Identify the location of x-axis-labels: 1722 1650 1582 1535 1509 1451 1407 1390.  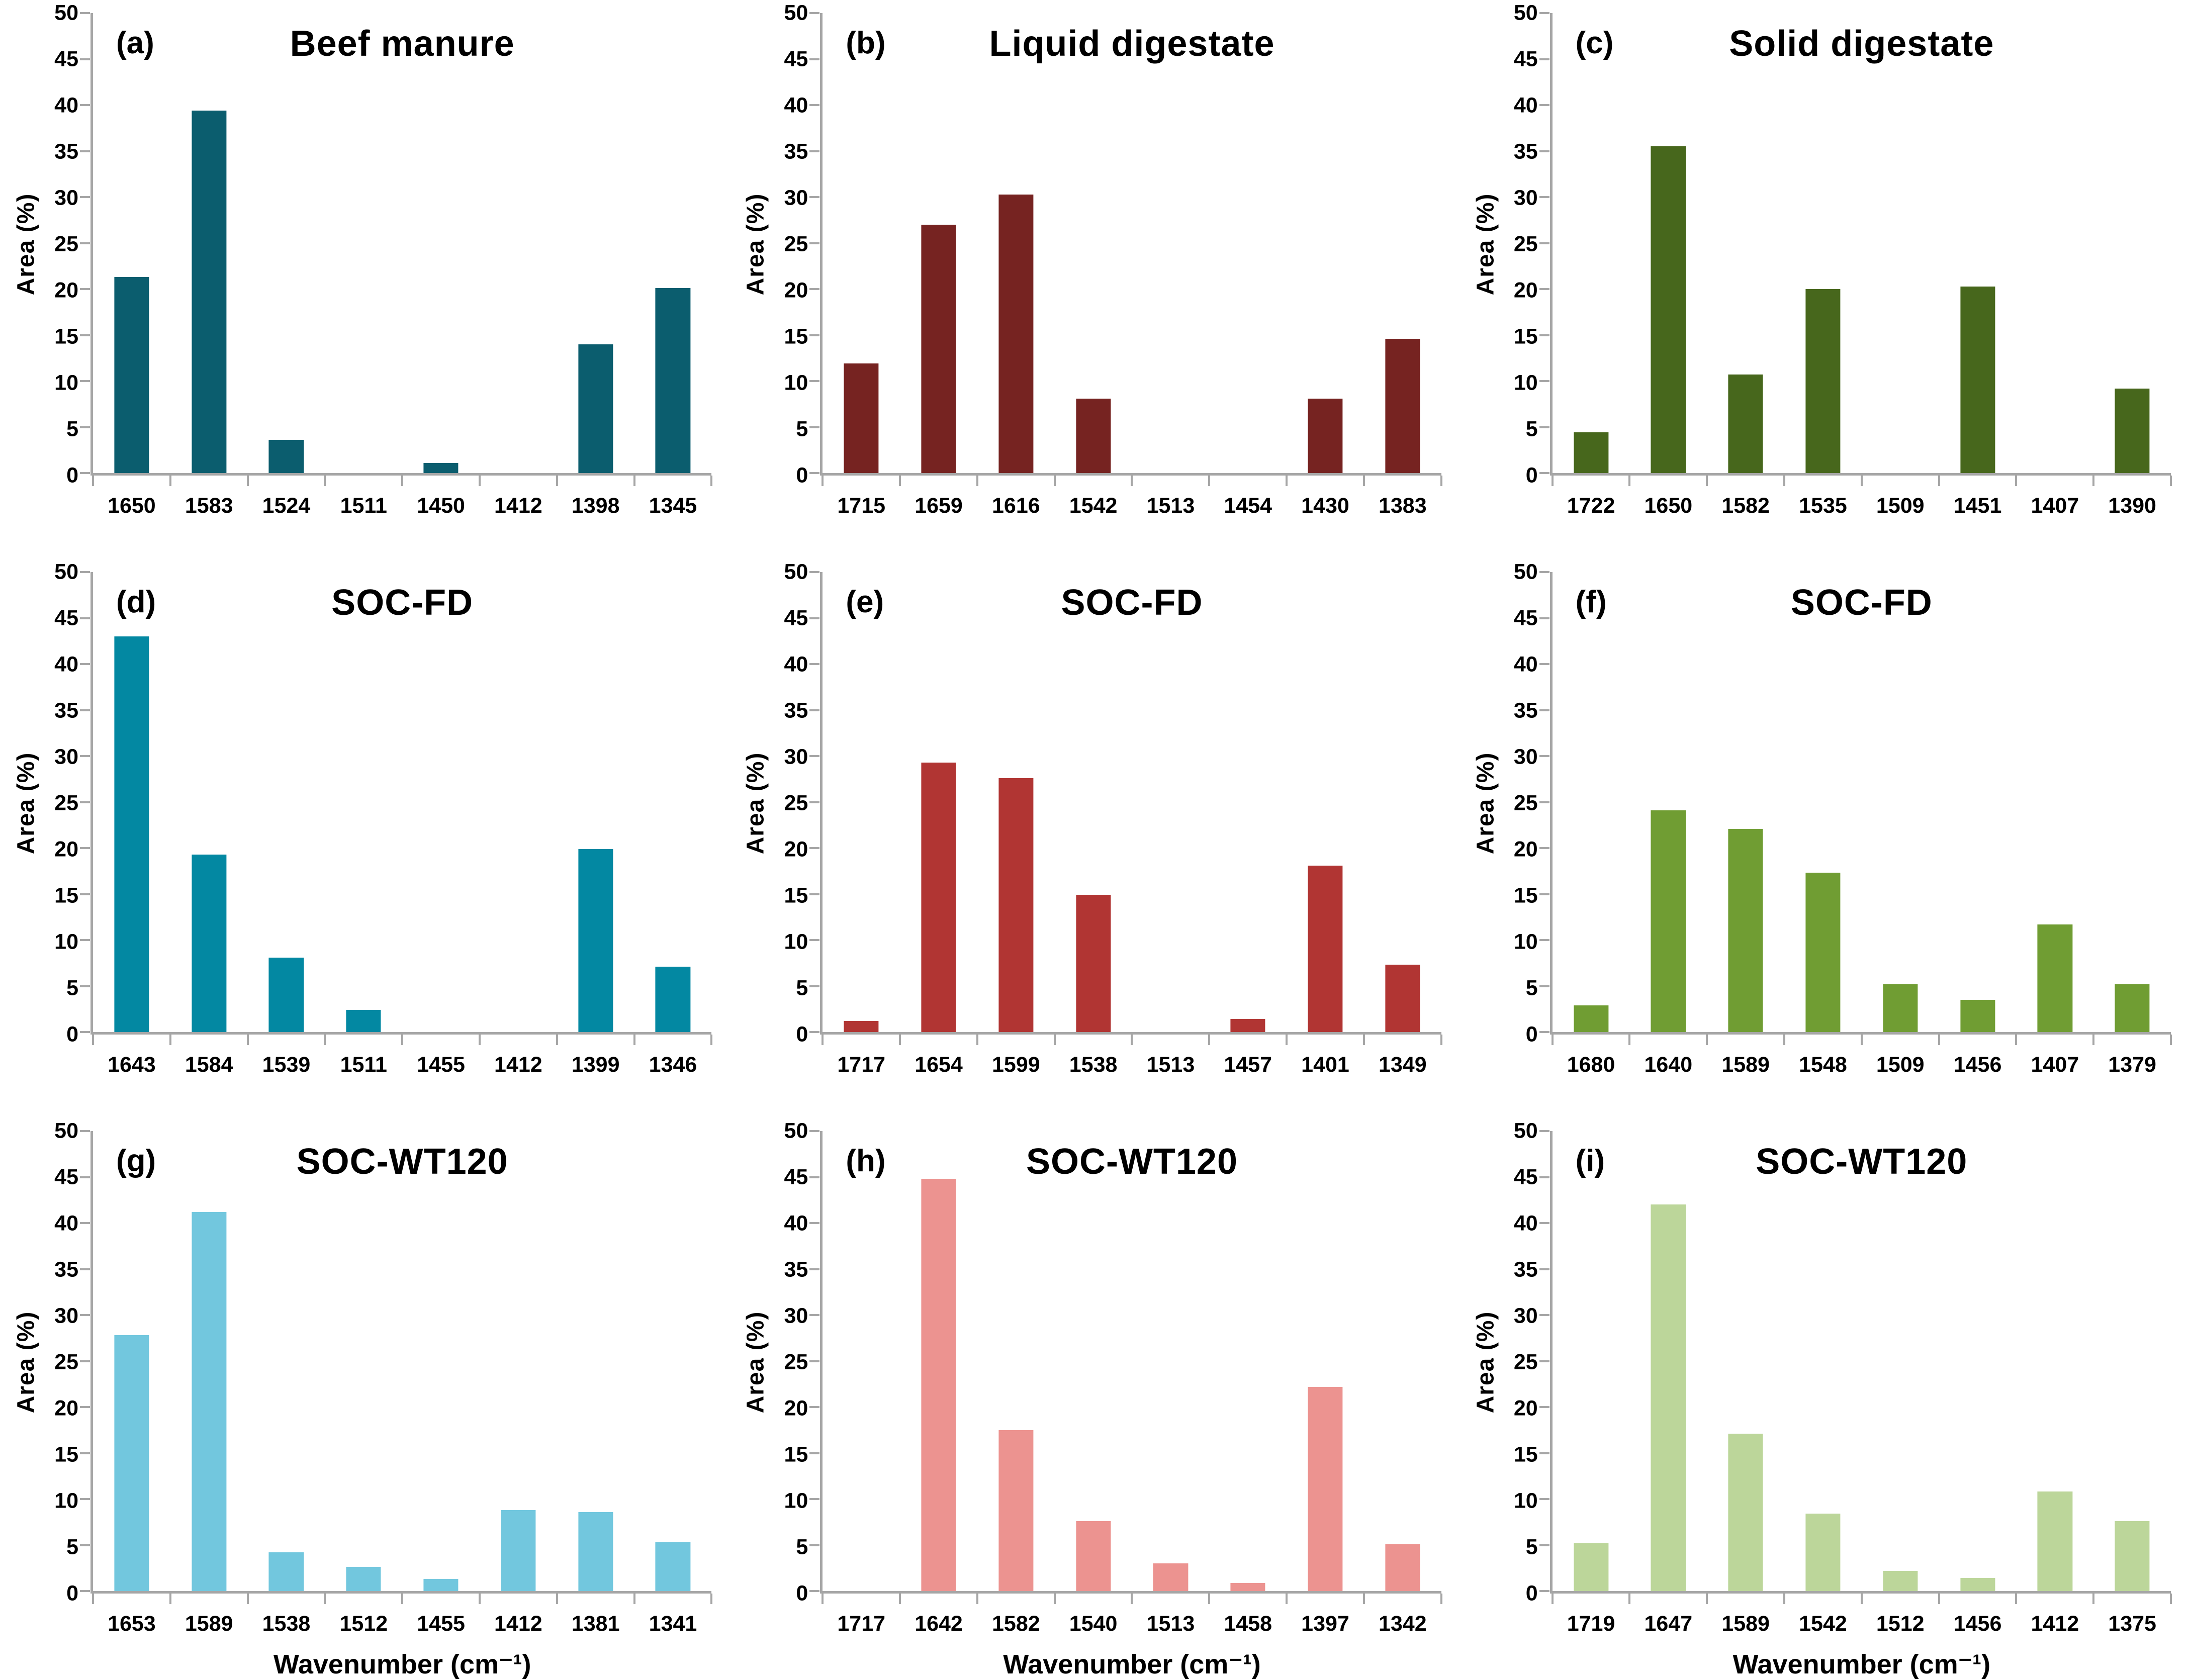
(1862, 506).